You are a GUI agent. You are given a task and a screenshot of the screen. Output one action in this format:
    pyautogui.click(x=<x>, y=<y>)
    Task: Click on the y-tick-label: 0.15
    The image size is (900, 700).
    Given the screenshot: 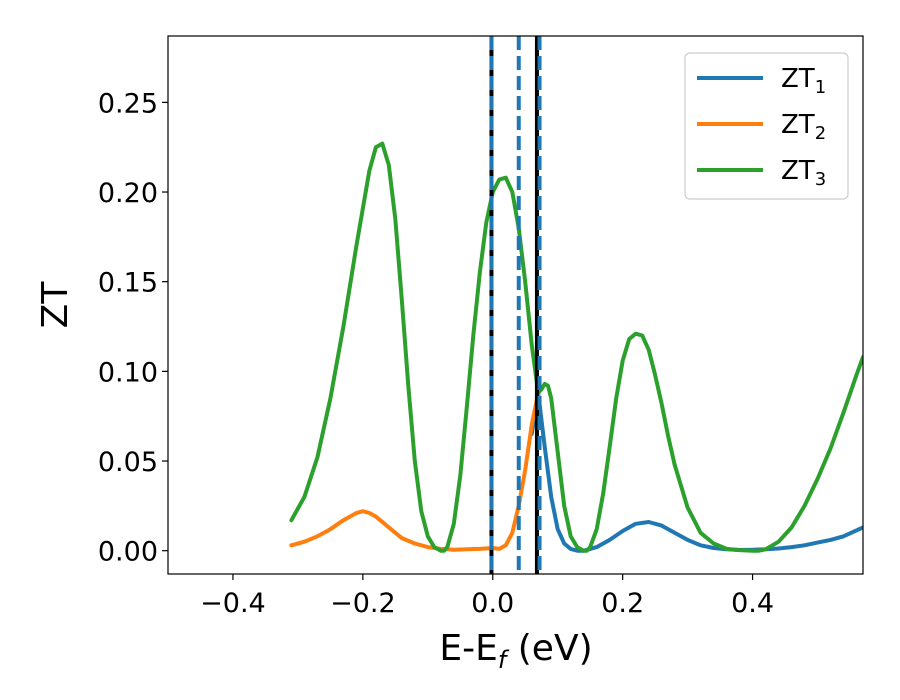 What is the action you would take?
    pyautogui.click(x=128, y=283)
    